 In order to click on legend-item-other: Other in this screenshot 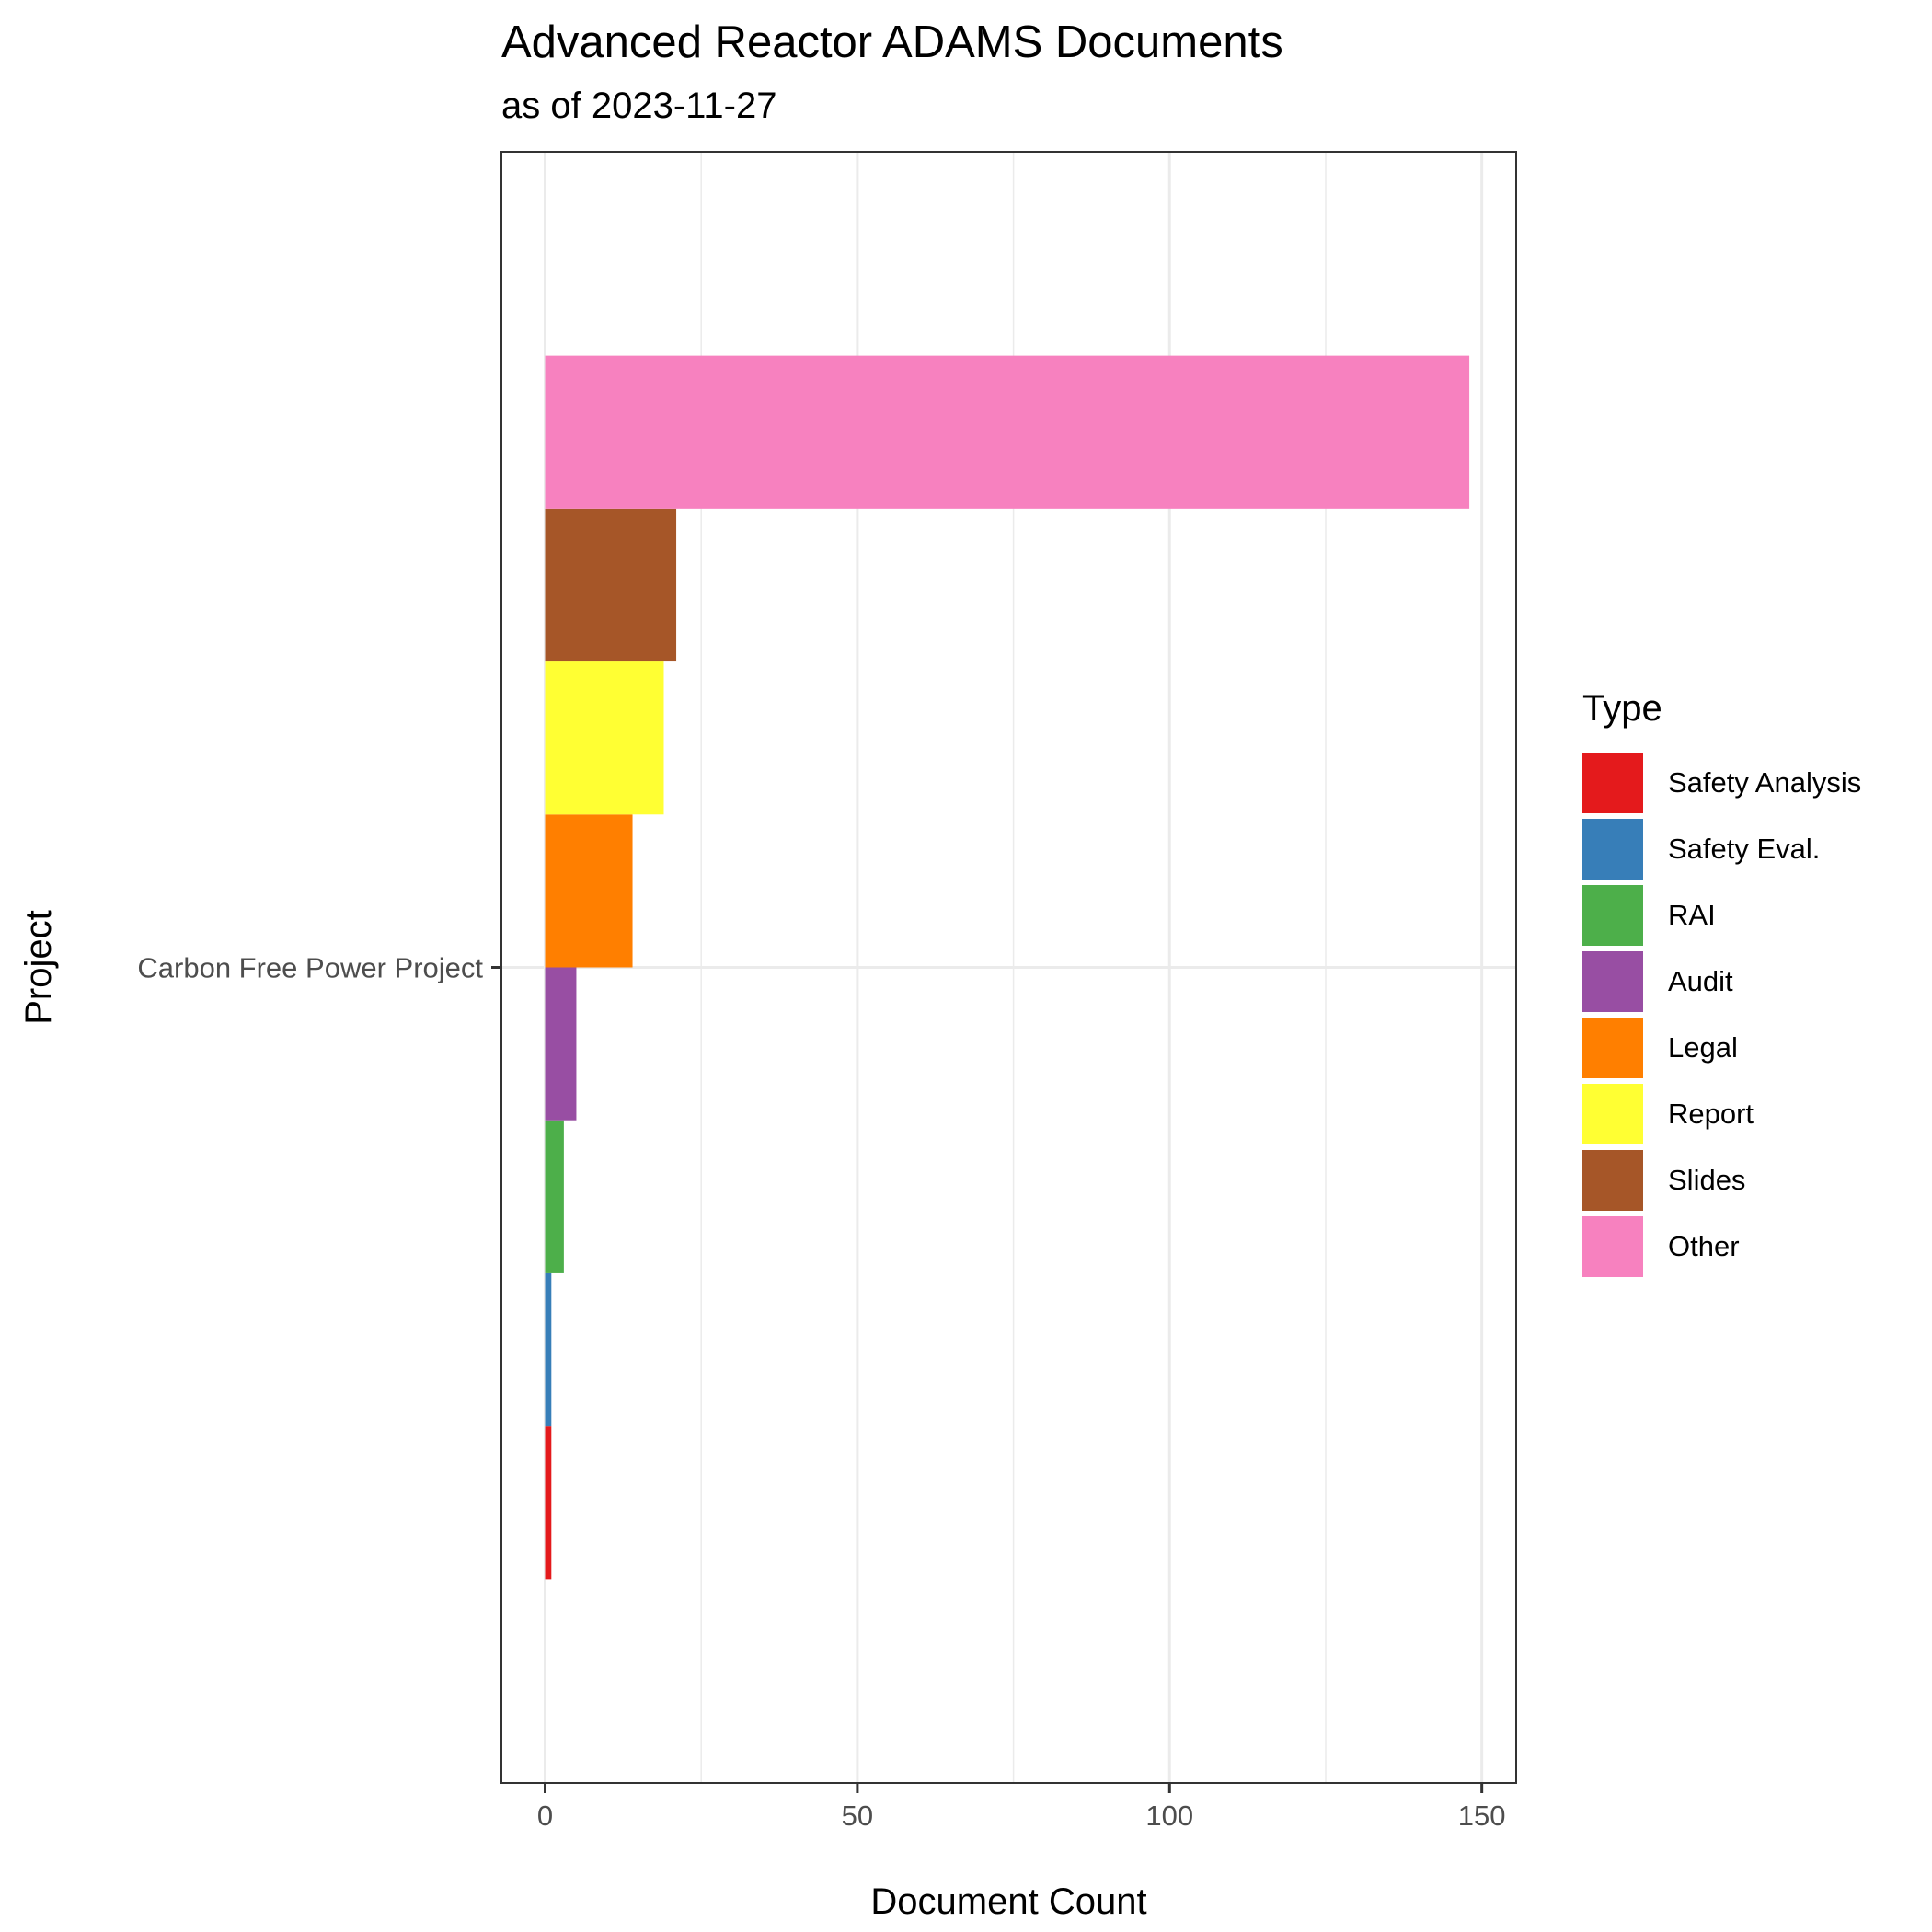, I will do `click(1721, 1246)`.